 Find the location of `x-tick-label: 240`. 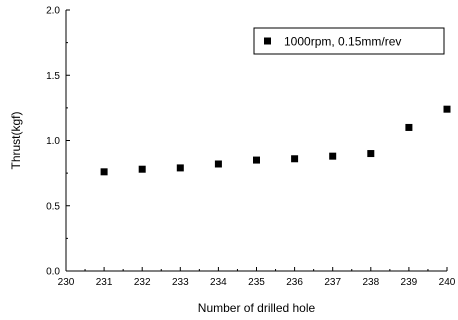

x-tick-label: 240 is located at coordinates (447, 282).